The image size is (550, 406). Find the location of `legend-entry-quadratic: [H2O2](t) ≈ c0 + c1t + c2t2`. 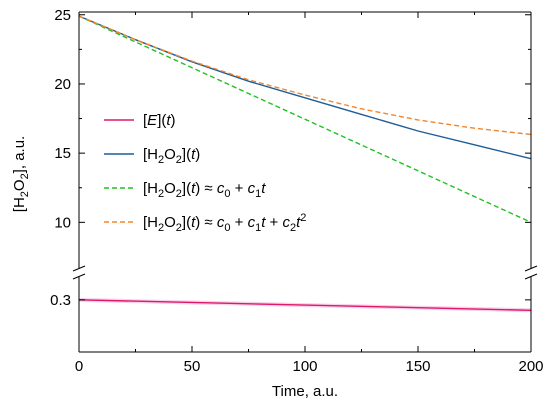

legend-entry-quadratic: [H2O2](t) ≈ c0 + c1t + c2t2 is located at coordinates (205, 223).